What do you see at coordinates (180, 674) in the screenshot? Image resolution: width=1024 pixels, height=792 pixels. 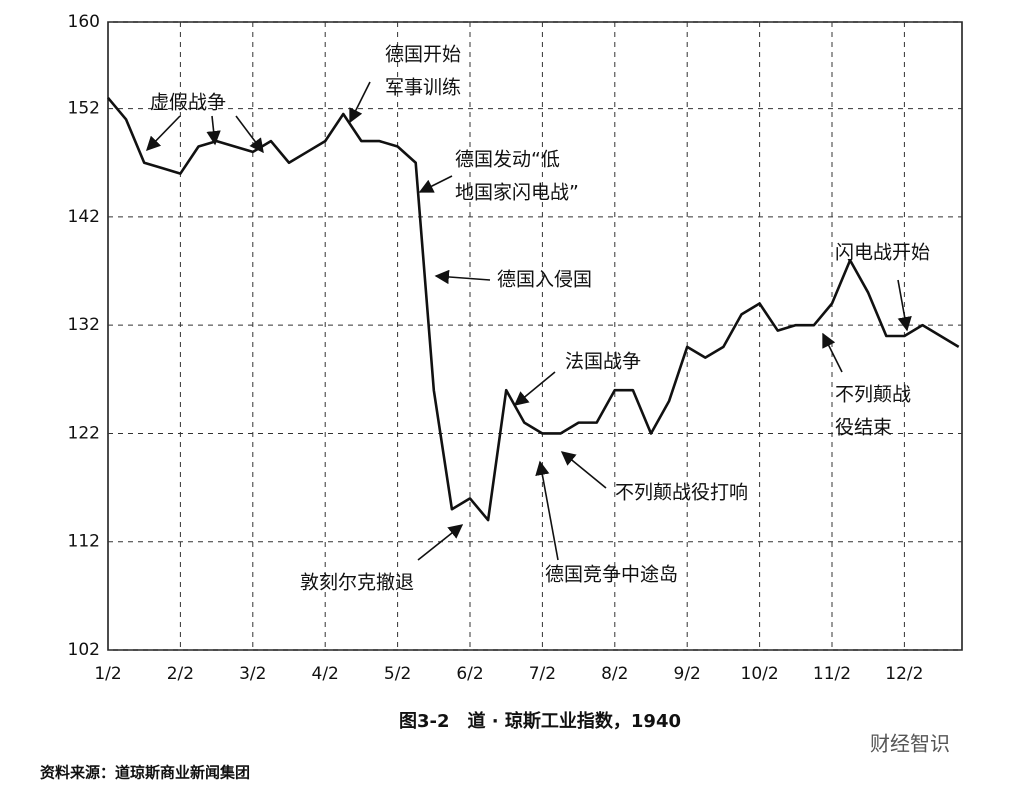 I see `x-tick-label: 2/2` at bounding box center [180, 674].